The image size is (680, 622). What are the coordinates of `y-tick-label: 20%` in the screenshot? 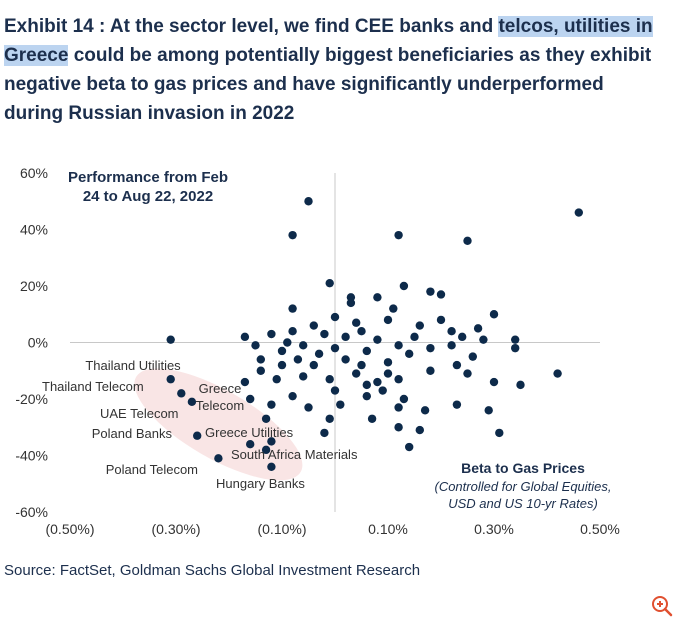 It's located at (34, 286).